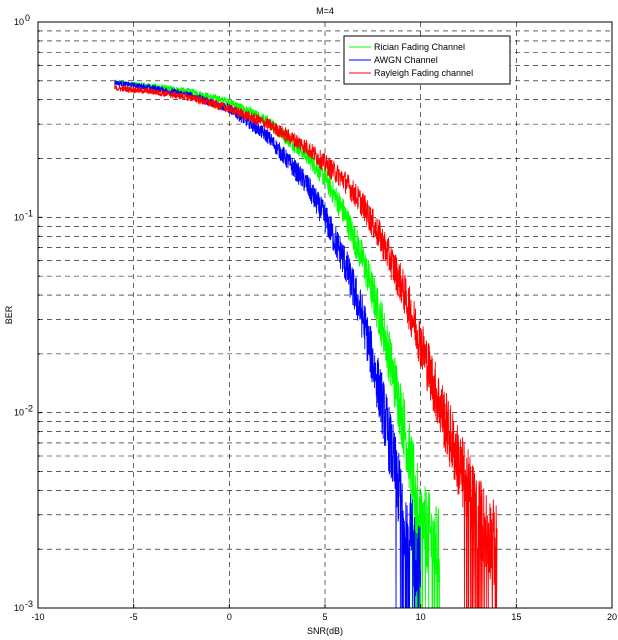  I want to click on x-tick-label: 15, so click(516, 617).